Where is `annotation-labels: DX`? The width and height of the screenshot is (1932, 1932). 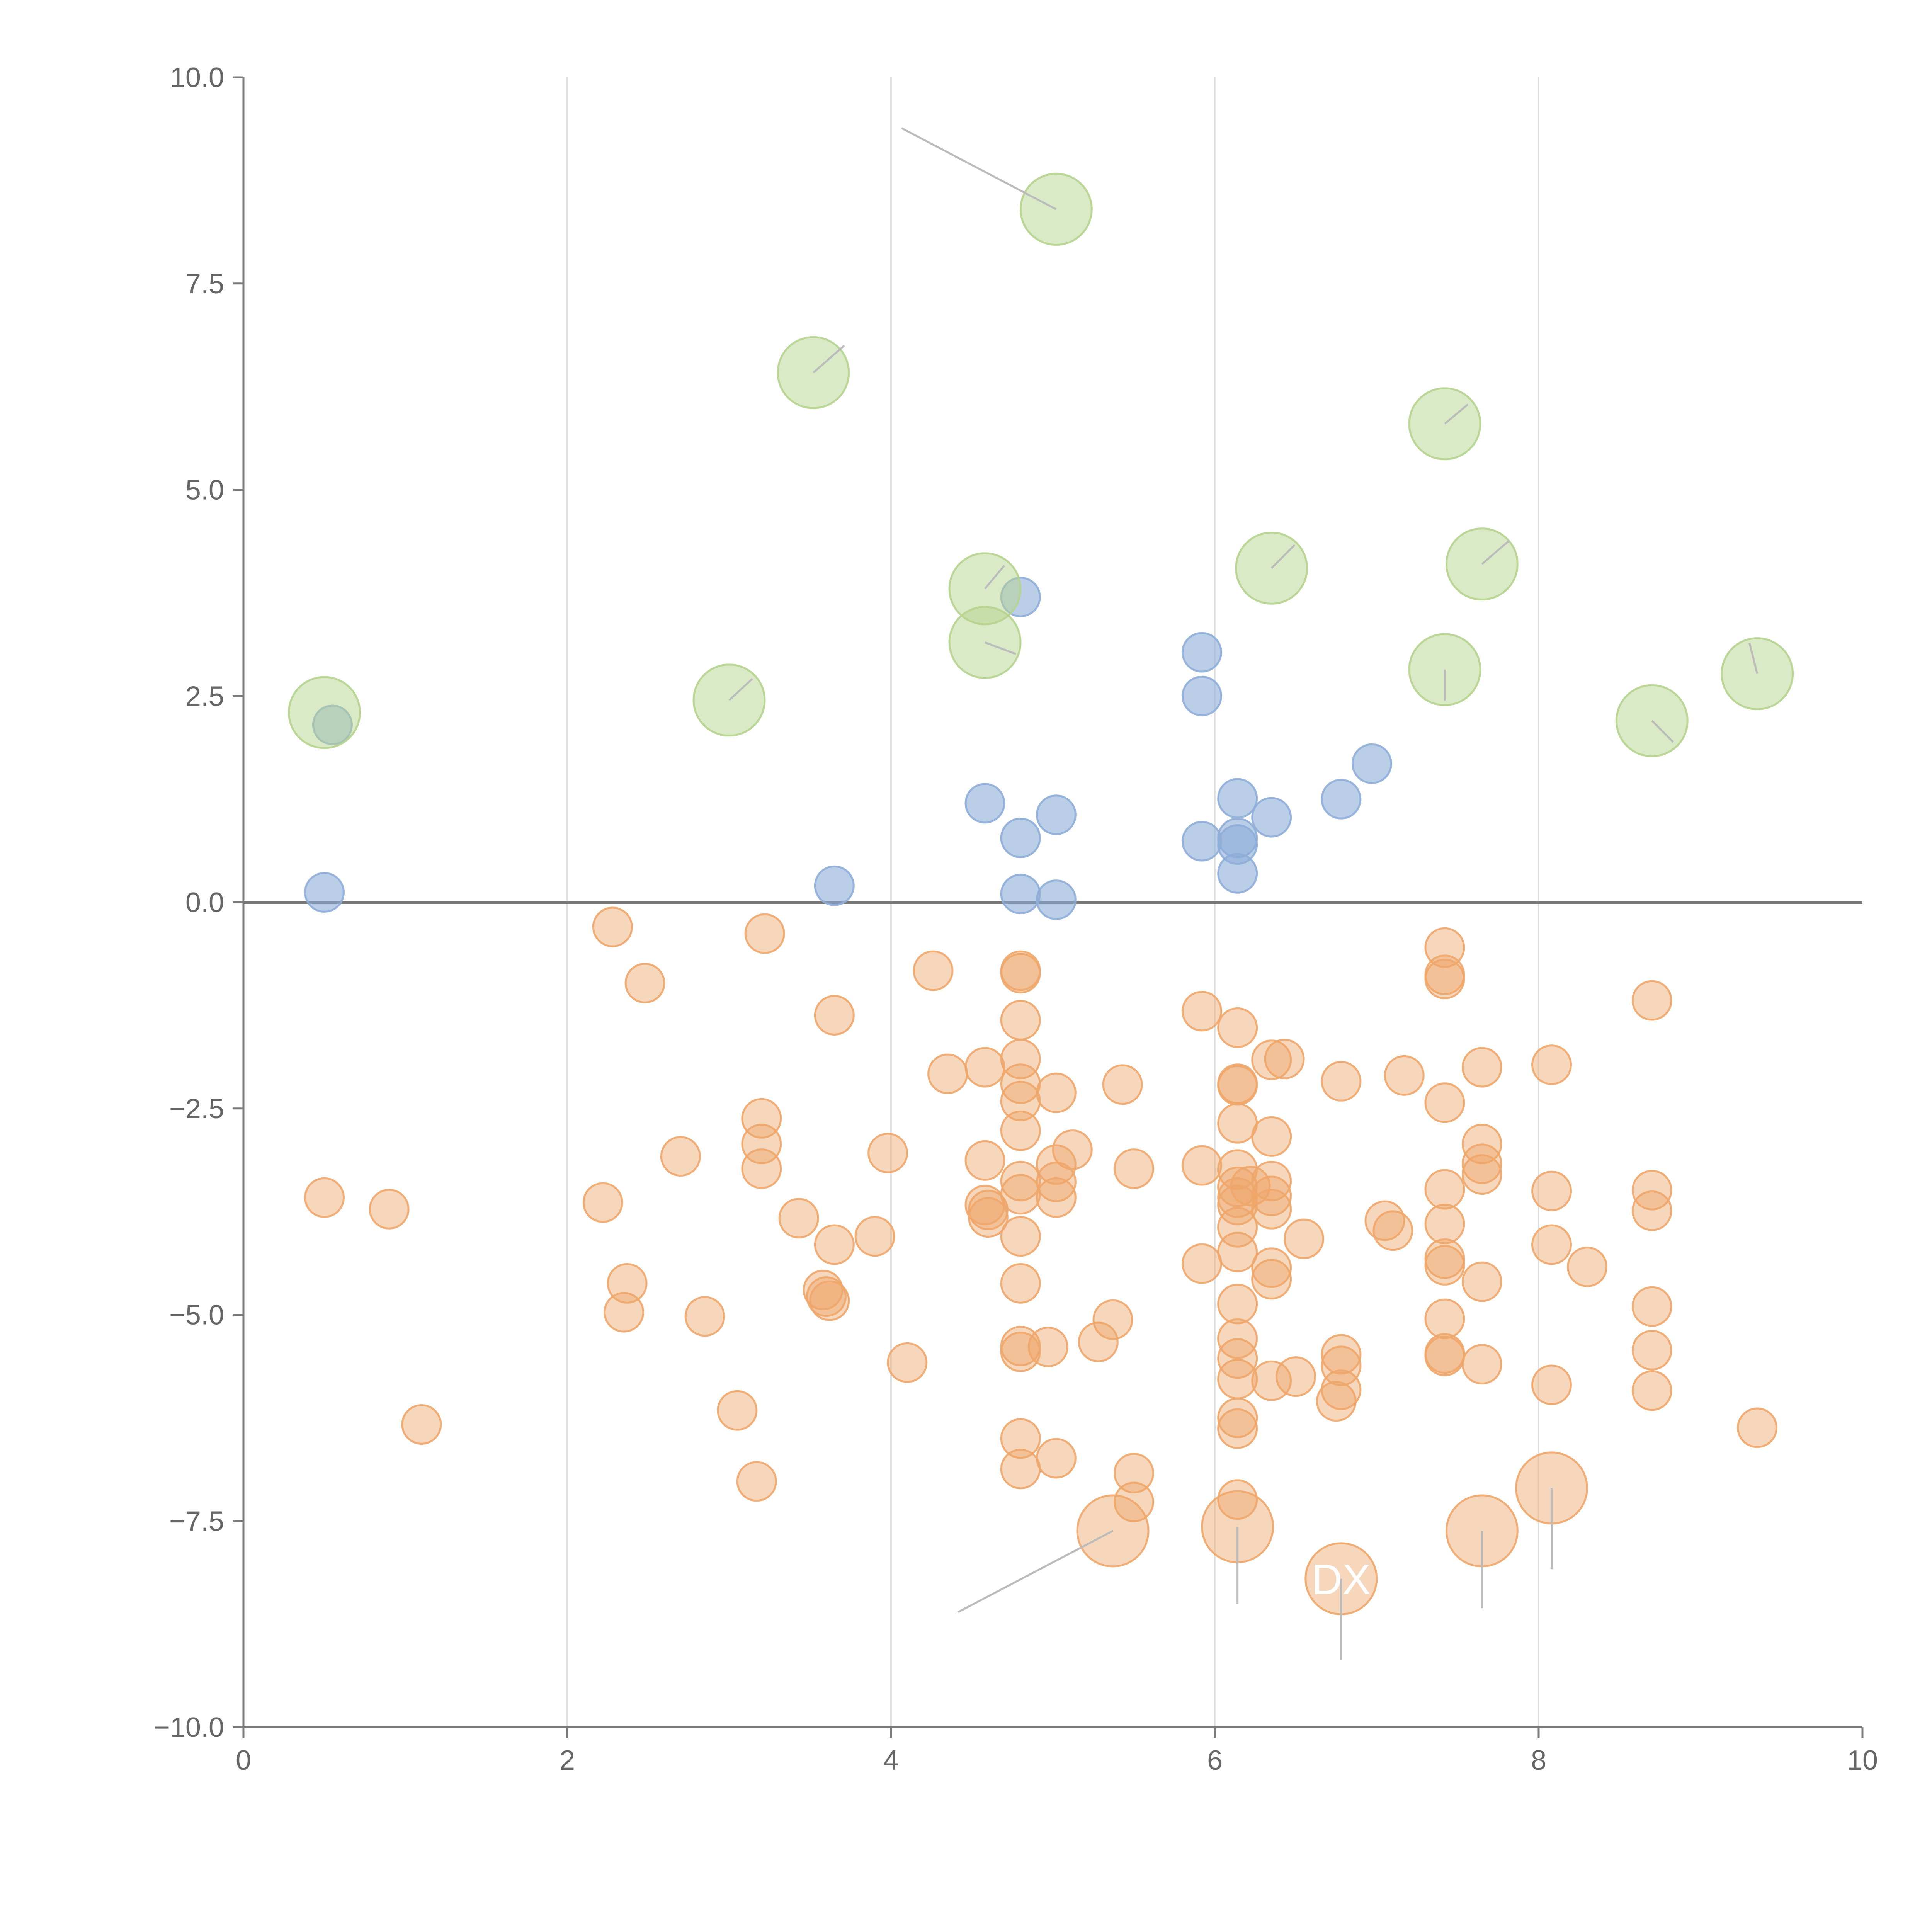
annotation-labels: DX is located at coordinates (1341, 1580).